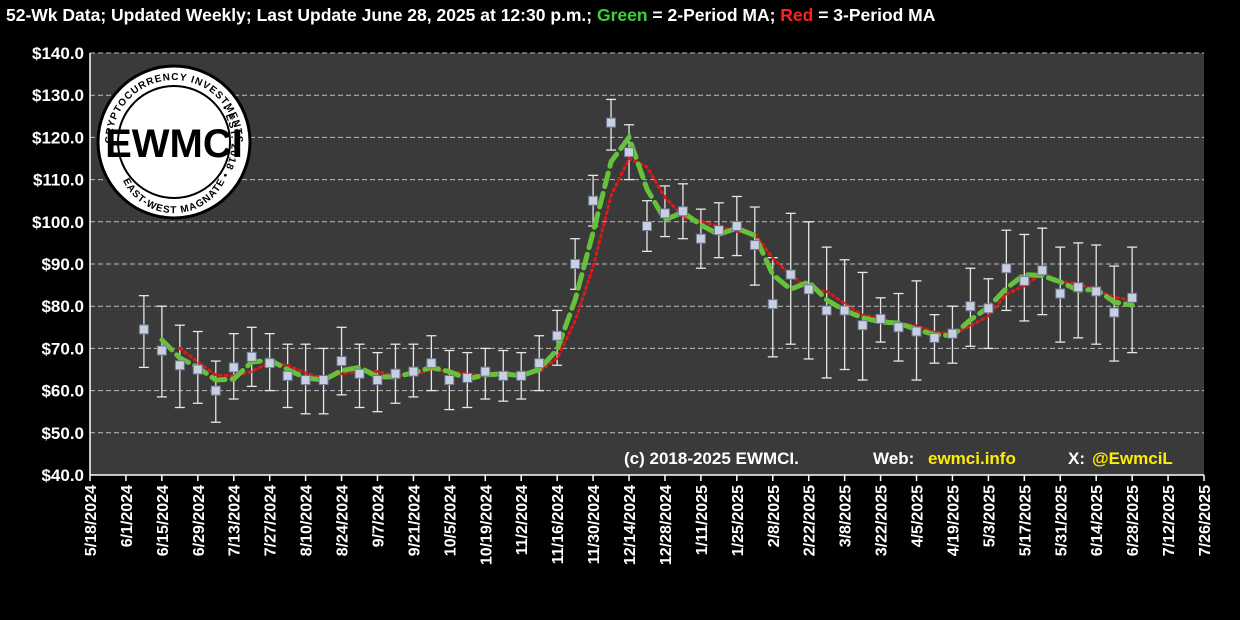 The width and height of the screenshot is (1240, 620). What do you see at coordinates (666, 525) in the screenshot?
I see `x-tick-label: 12/28/2024` at bounding box center [666, 525].